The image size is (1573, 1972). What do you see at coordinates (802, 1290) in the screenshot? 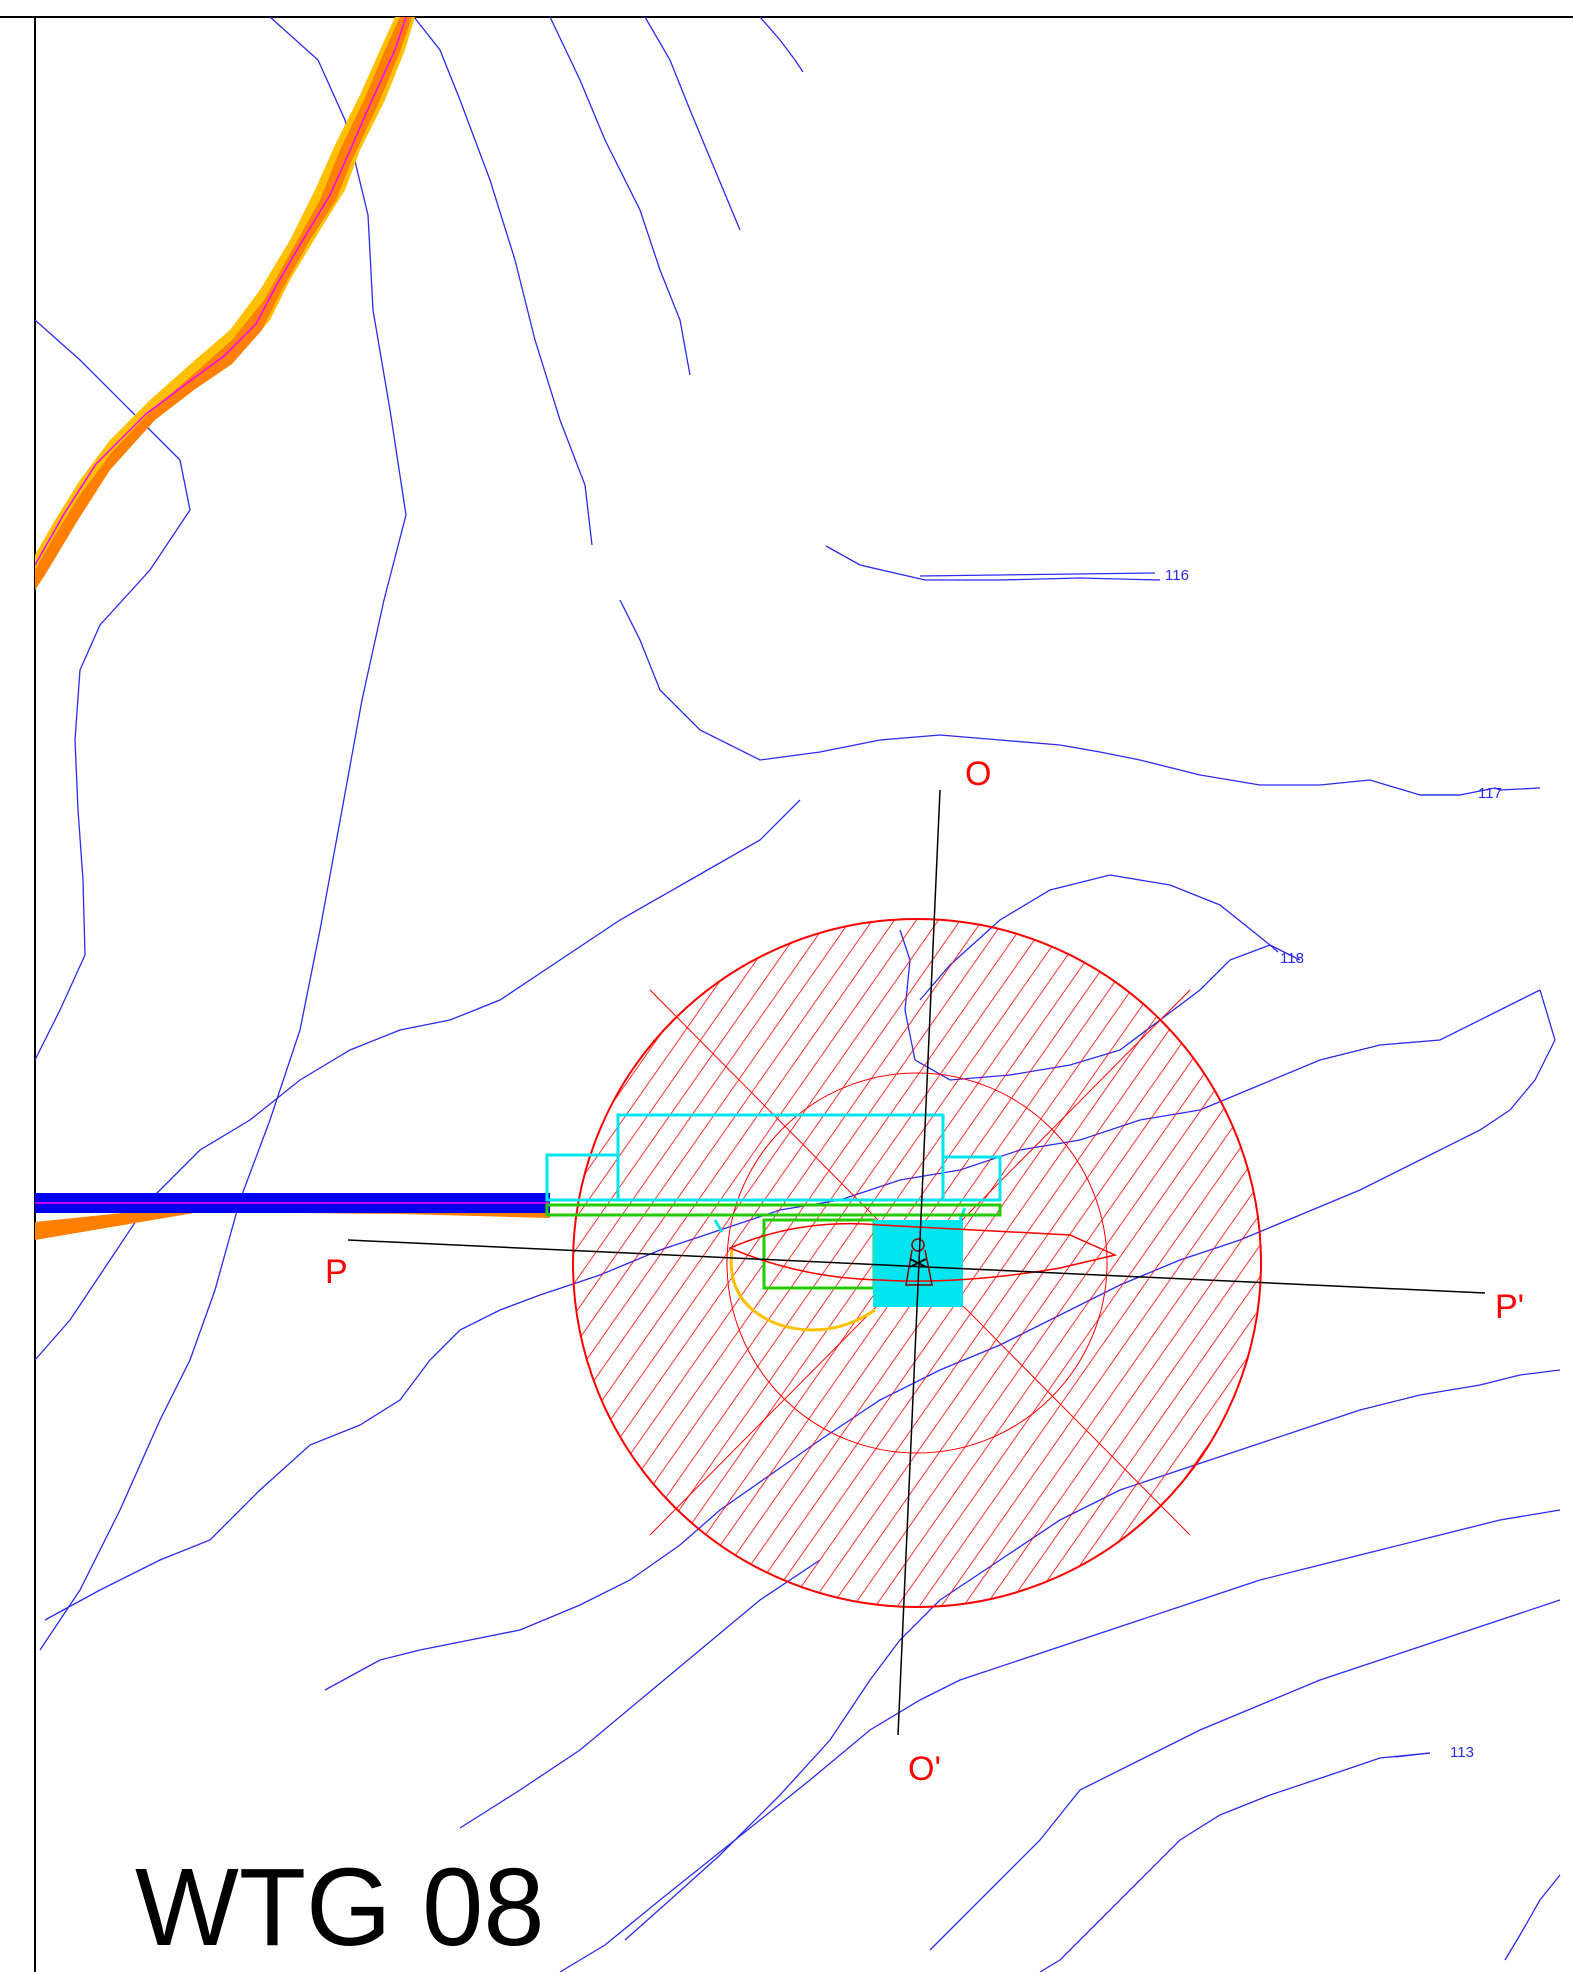
I see `blade-storage-area` at bounding box center [802, 1290].